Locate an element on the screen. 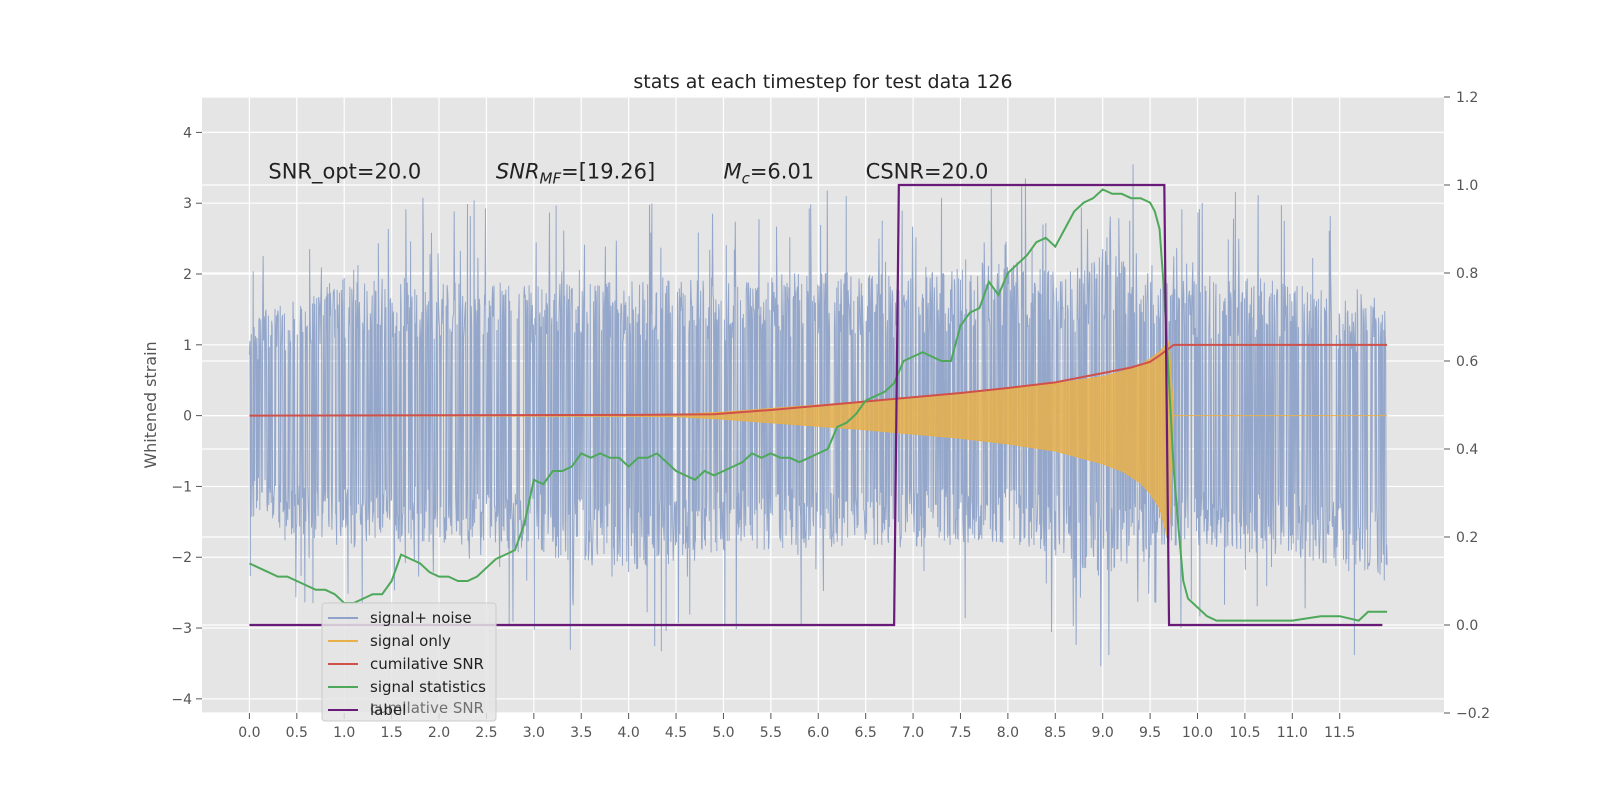 This screenshot has width=1600, height=800. x-tick-label: 2.5 is located at coordinates (486, 733).